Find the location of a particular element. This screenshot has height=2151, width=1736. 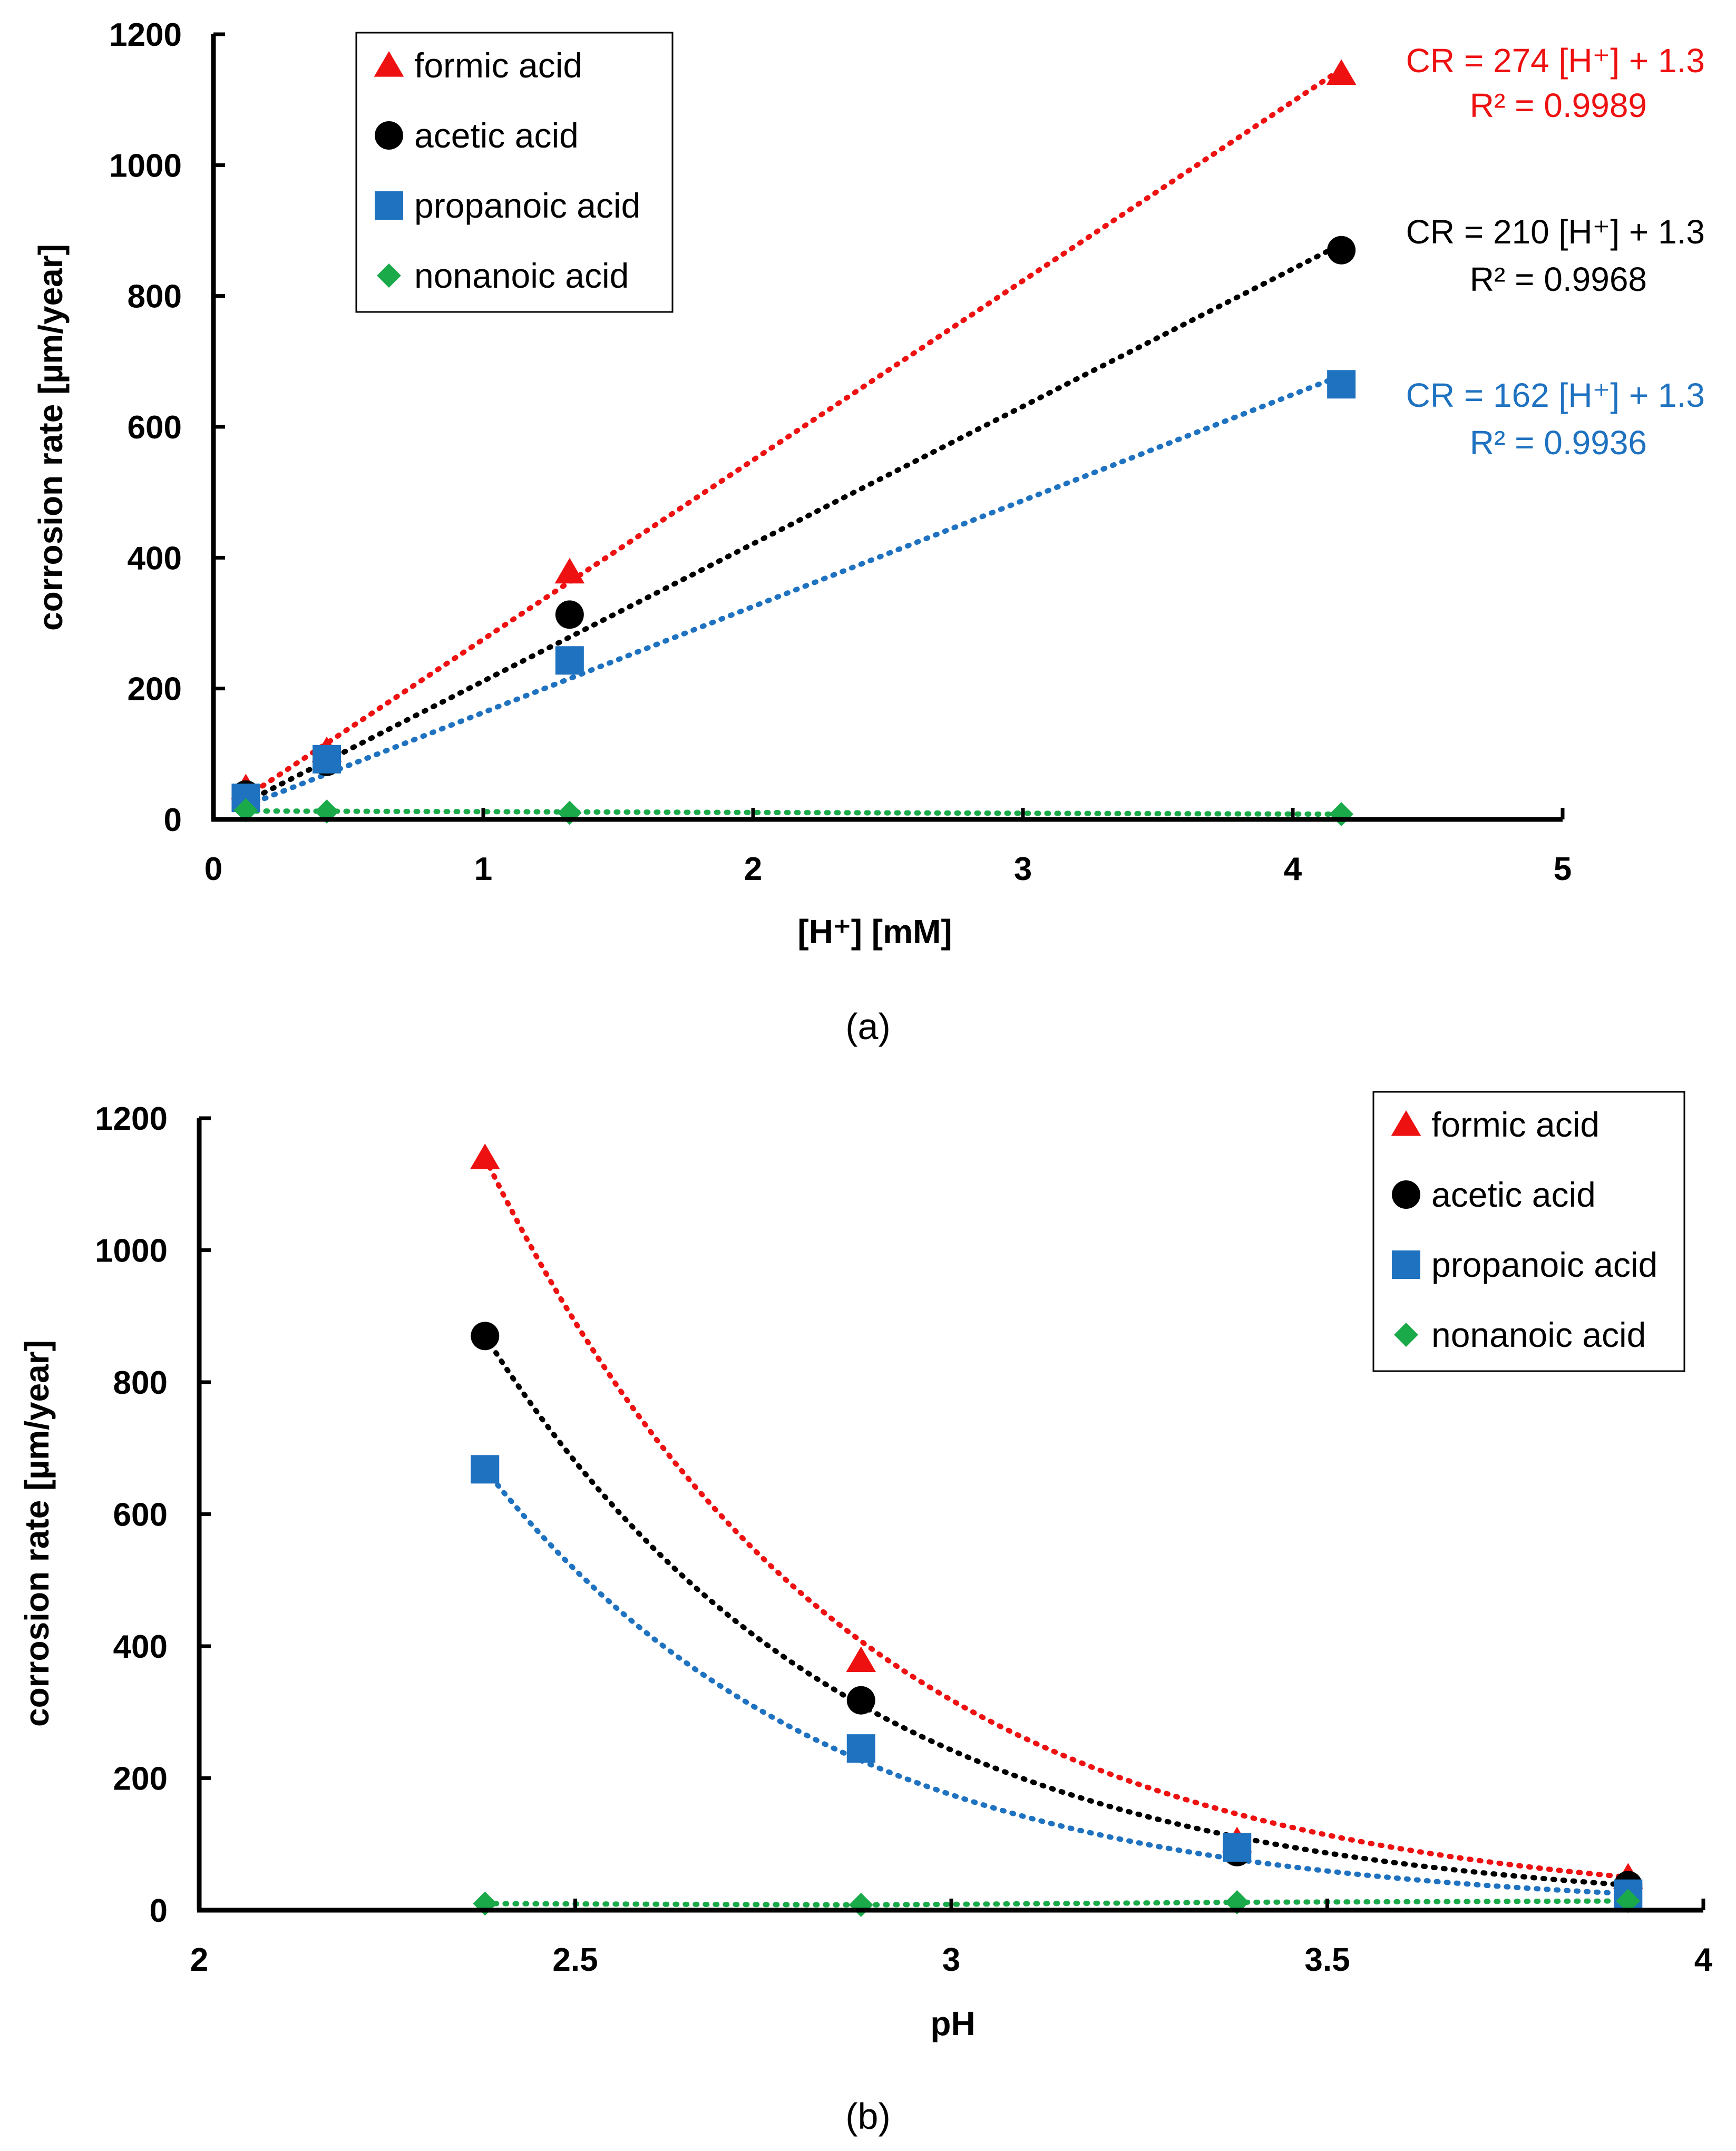

y-tick-label-a: 800 is located at coordinates (155, 297).